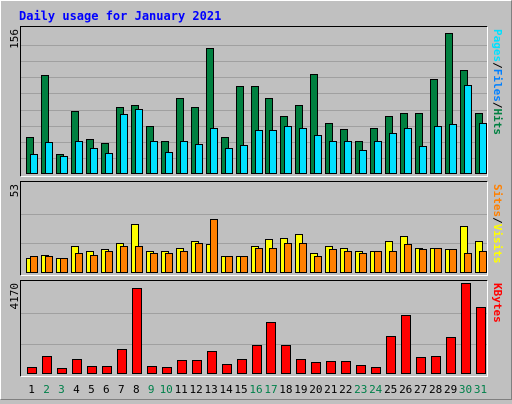 The width and height of the screenshot is (512, 404). Describe the element at coordinates (195, 389) in the screenshot. I see `day-label: 12` at that location.